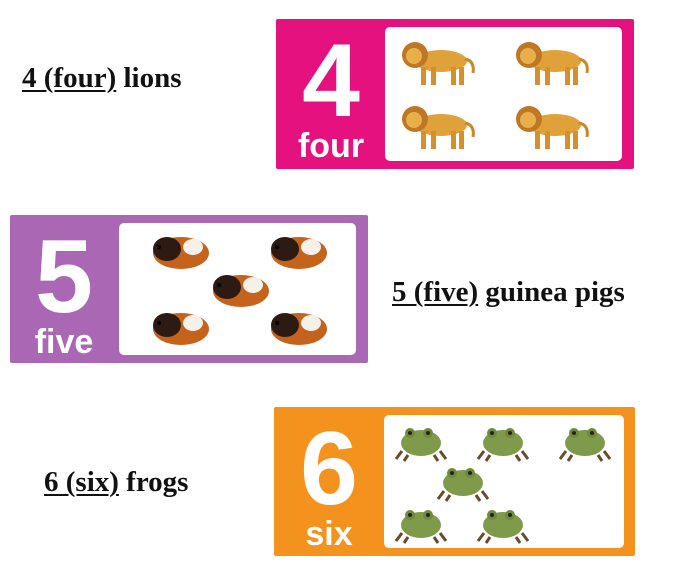 Image resolution: width=692 pixels, height=568 pixels. I want to click on caption-noun: guinea pigs, so click(555, 292).